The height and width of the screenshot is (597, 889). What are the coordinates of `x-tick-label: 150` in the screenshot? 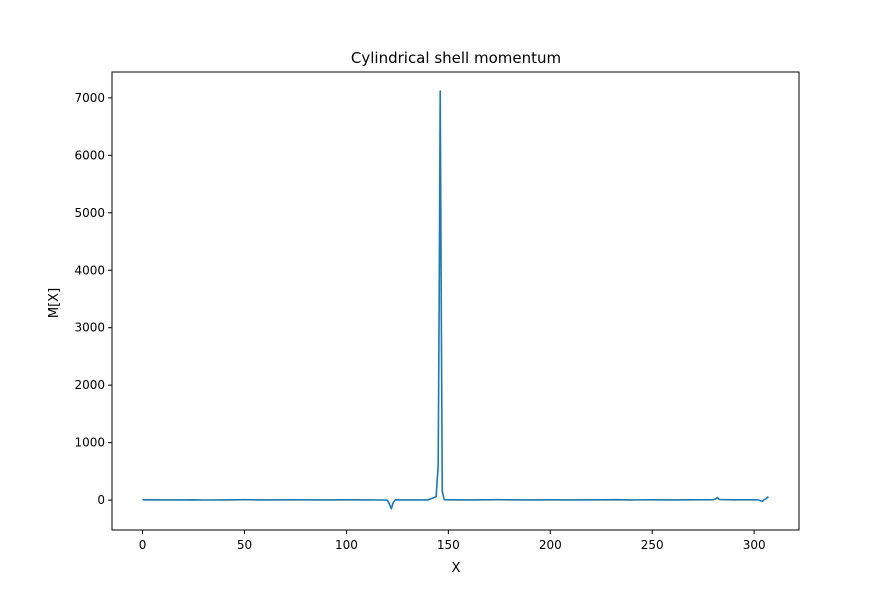 It's located at (448, 545).